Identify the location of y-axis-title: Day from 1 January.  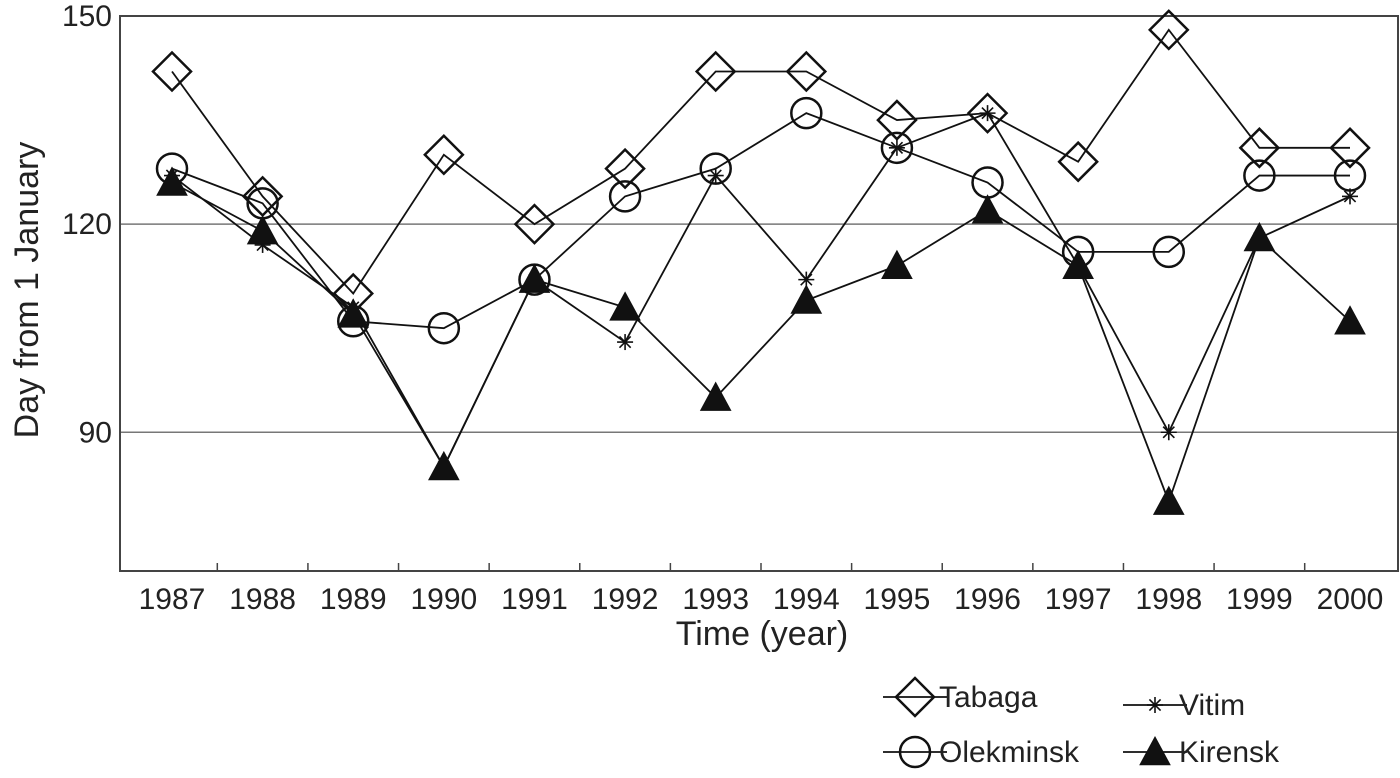
(27, 290).